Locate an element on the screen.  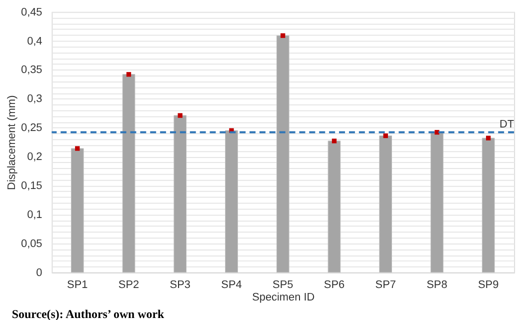
y-tick-label: 0,4 is located at coordinates (34, 41).